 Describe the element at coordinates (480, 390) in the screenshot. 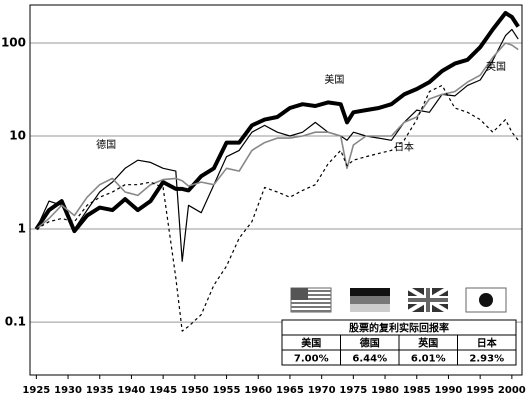

I see `x-tick-label: 1995` at that location.